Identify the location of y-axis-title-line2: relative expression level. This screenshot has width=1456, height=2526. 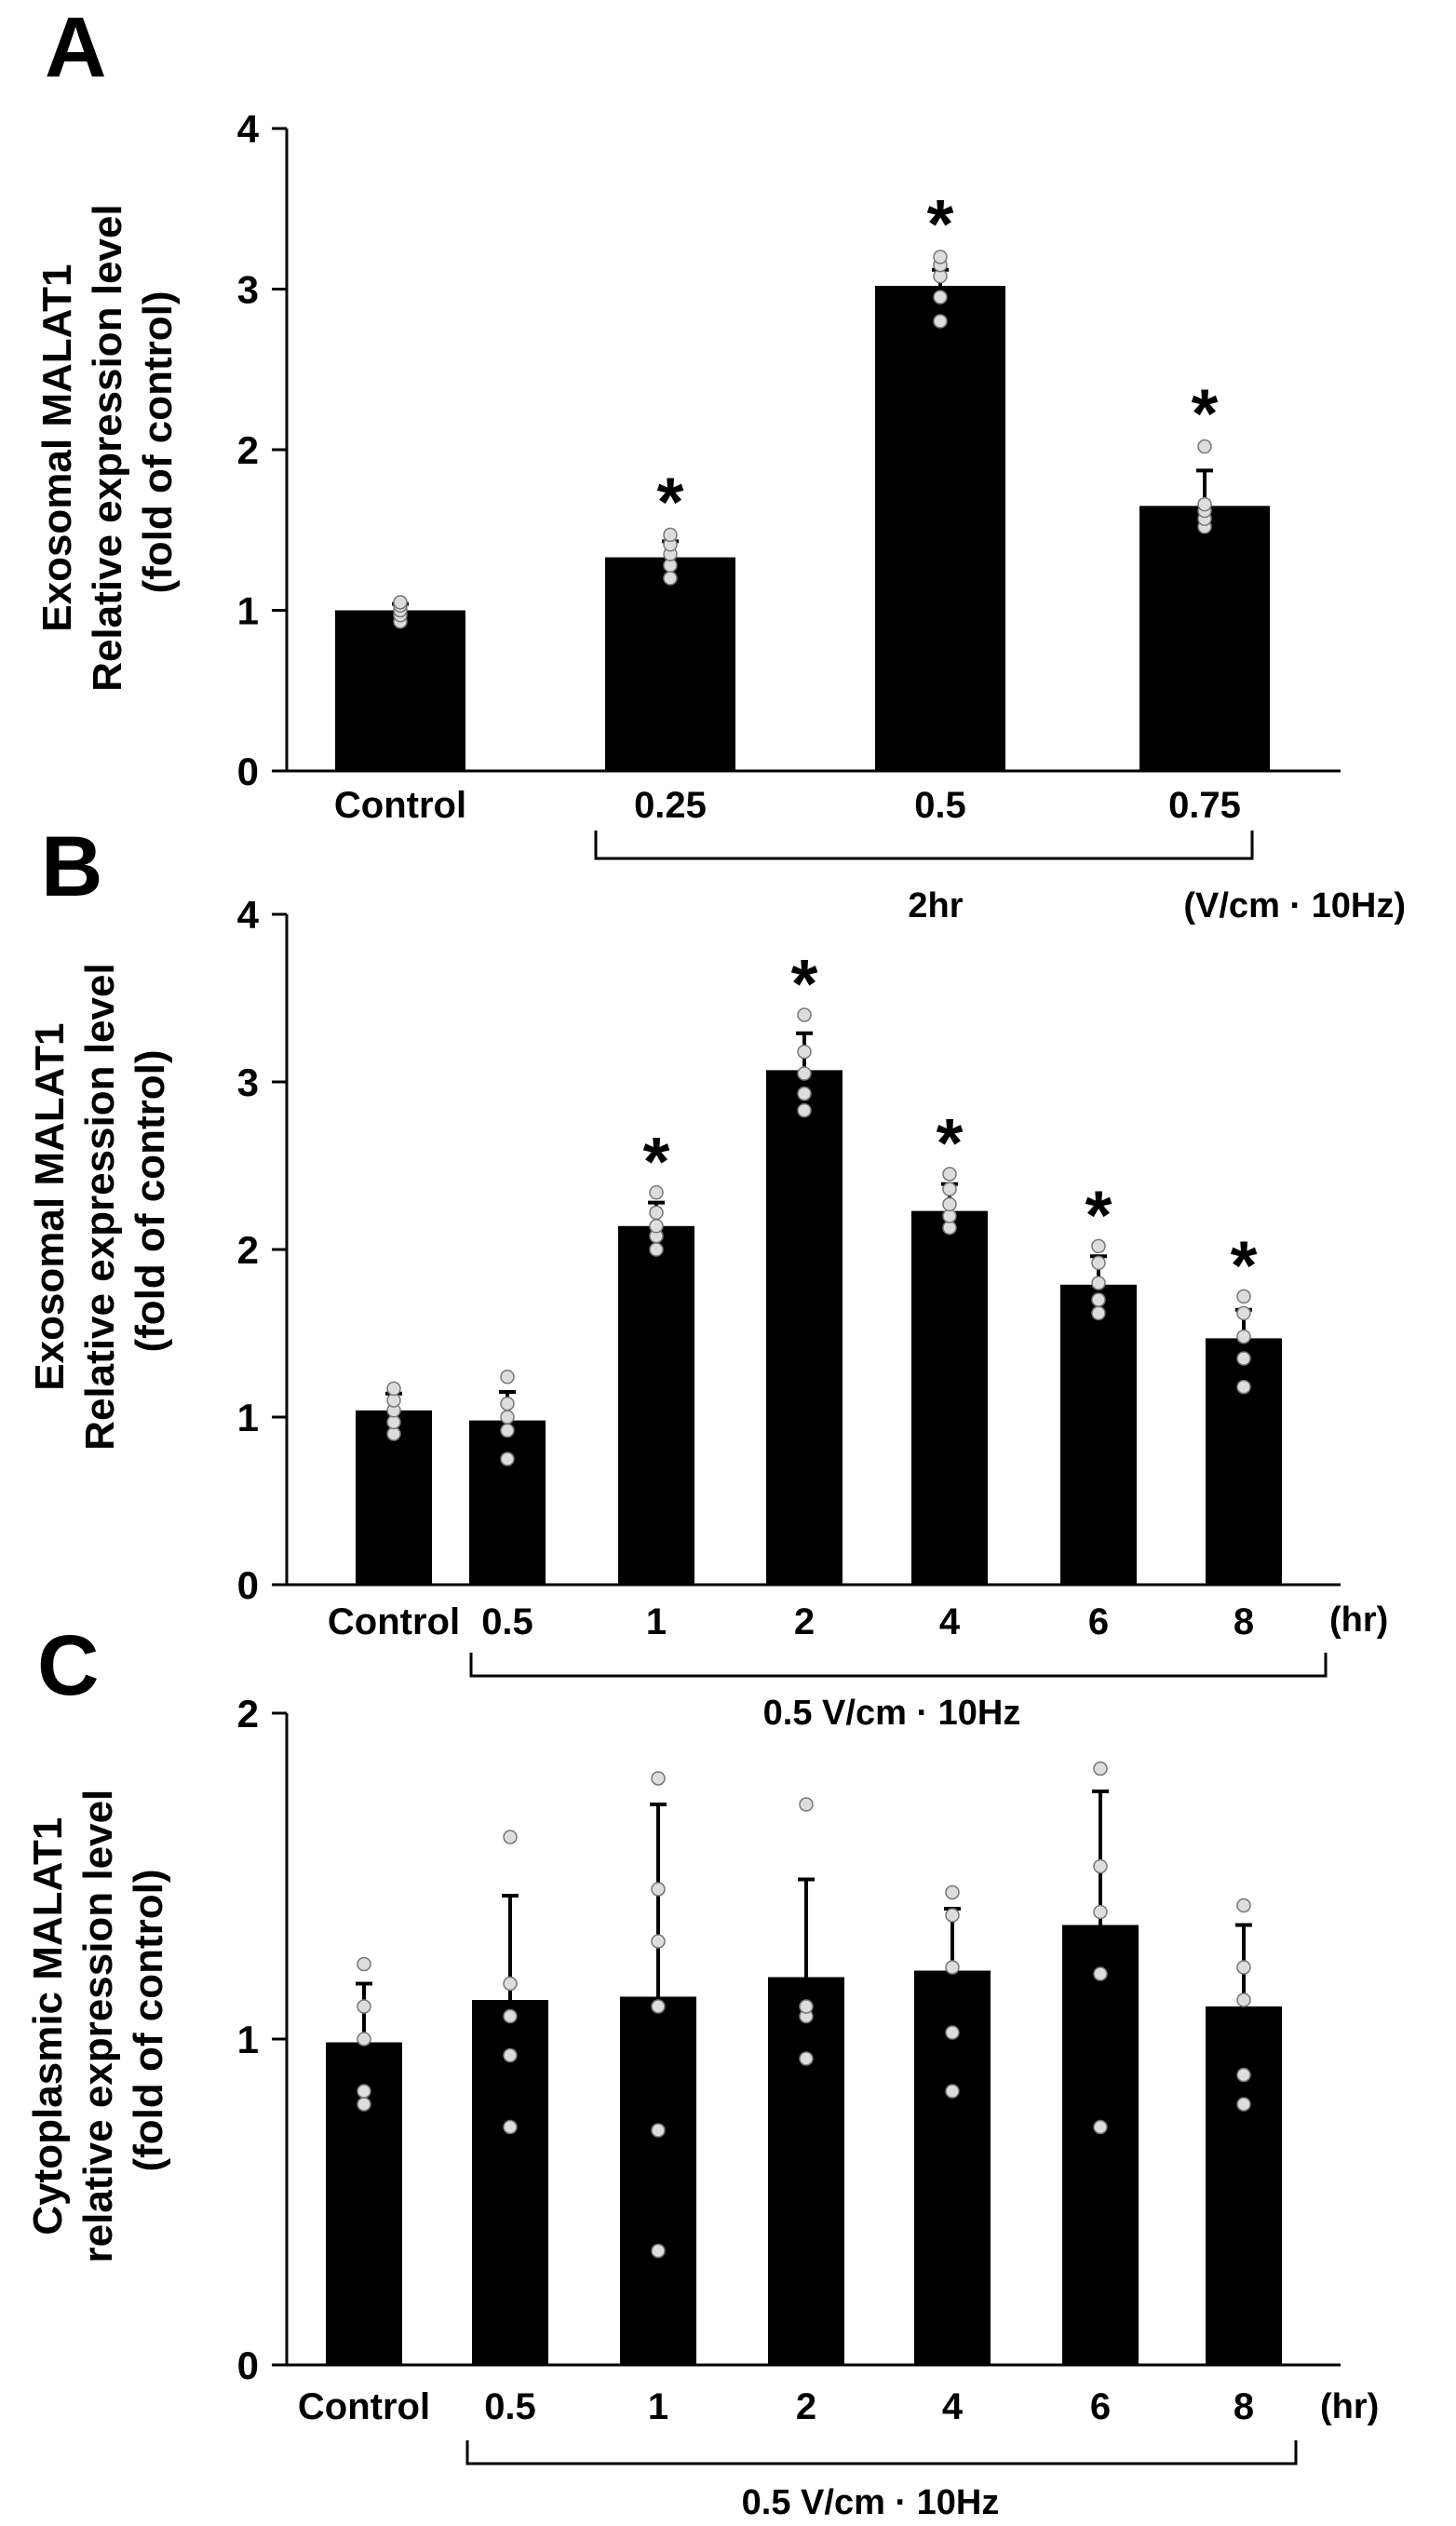
(98, 2026).